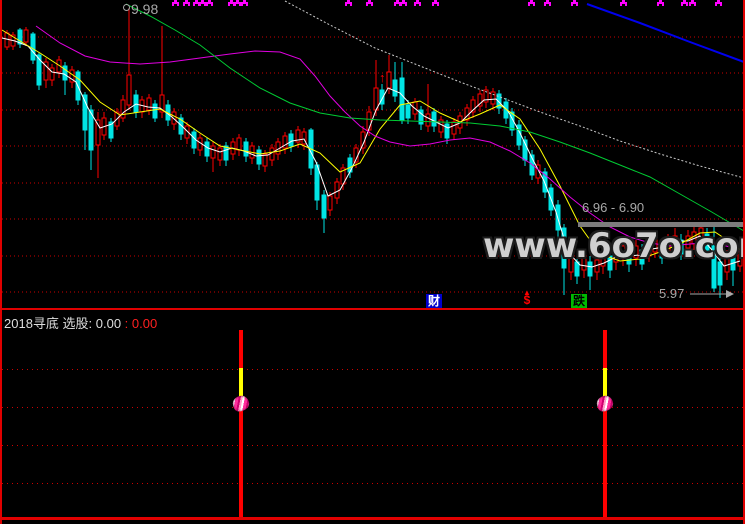  I want to click on buy-signal, so click(605, 425).